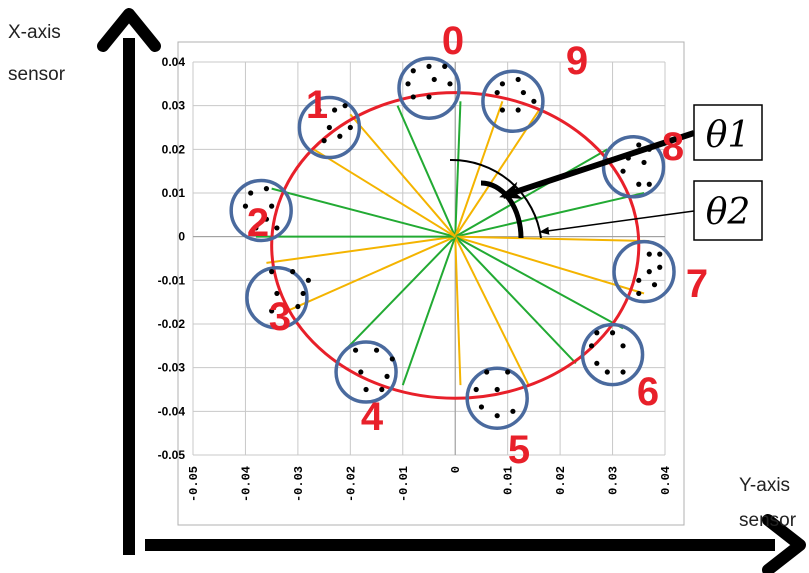 The image size is (809, 573). What do you see at coordinates (37, 74) in the screenshot?
I see `vertical-axis-caption-line2: sensor` at bounding box center [37, 74].